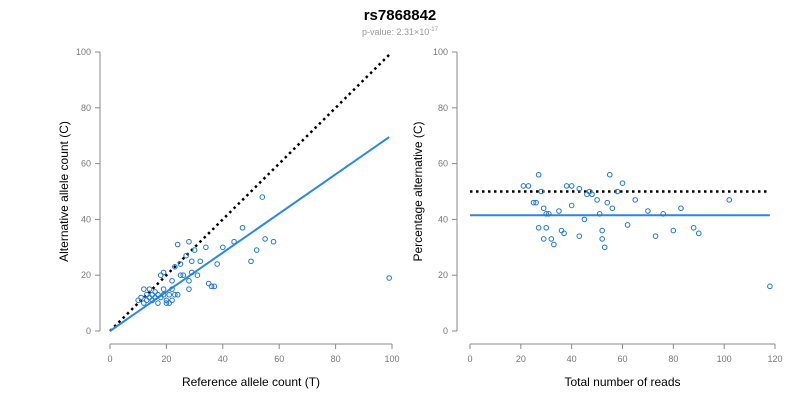 The height and width of the screenshot is (400, 800). Describe the element at coordinates (400, 15) in the screenshot. I see `chart-title: rs7868842` at that location.